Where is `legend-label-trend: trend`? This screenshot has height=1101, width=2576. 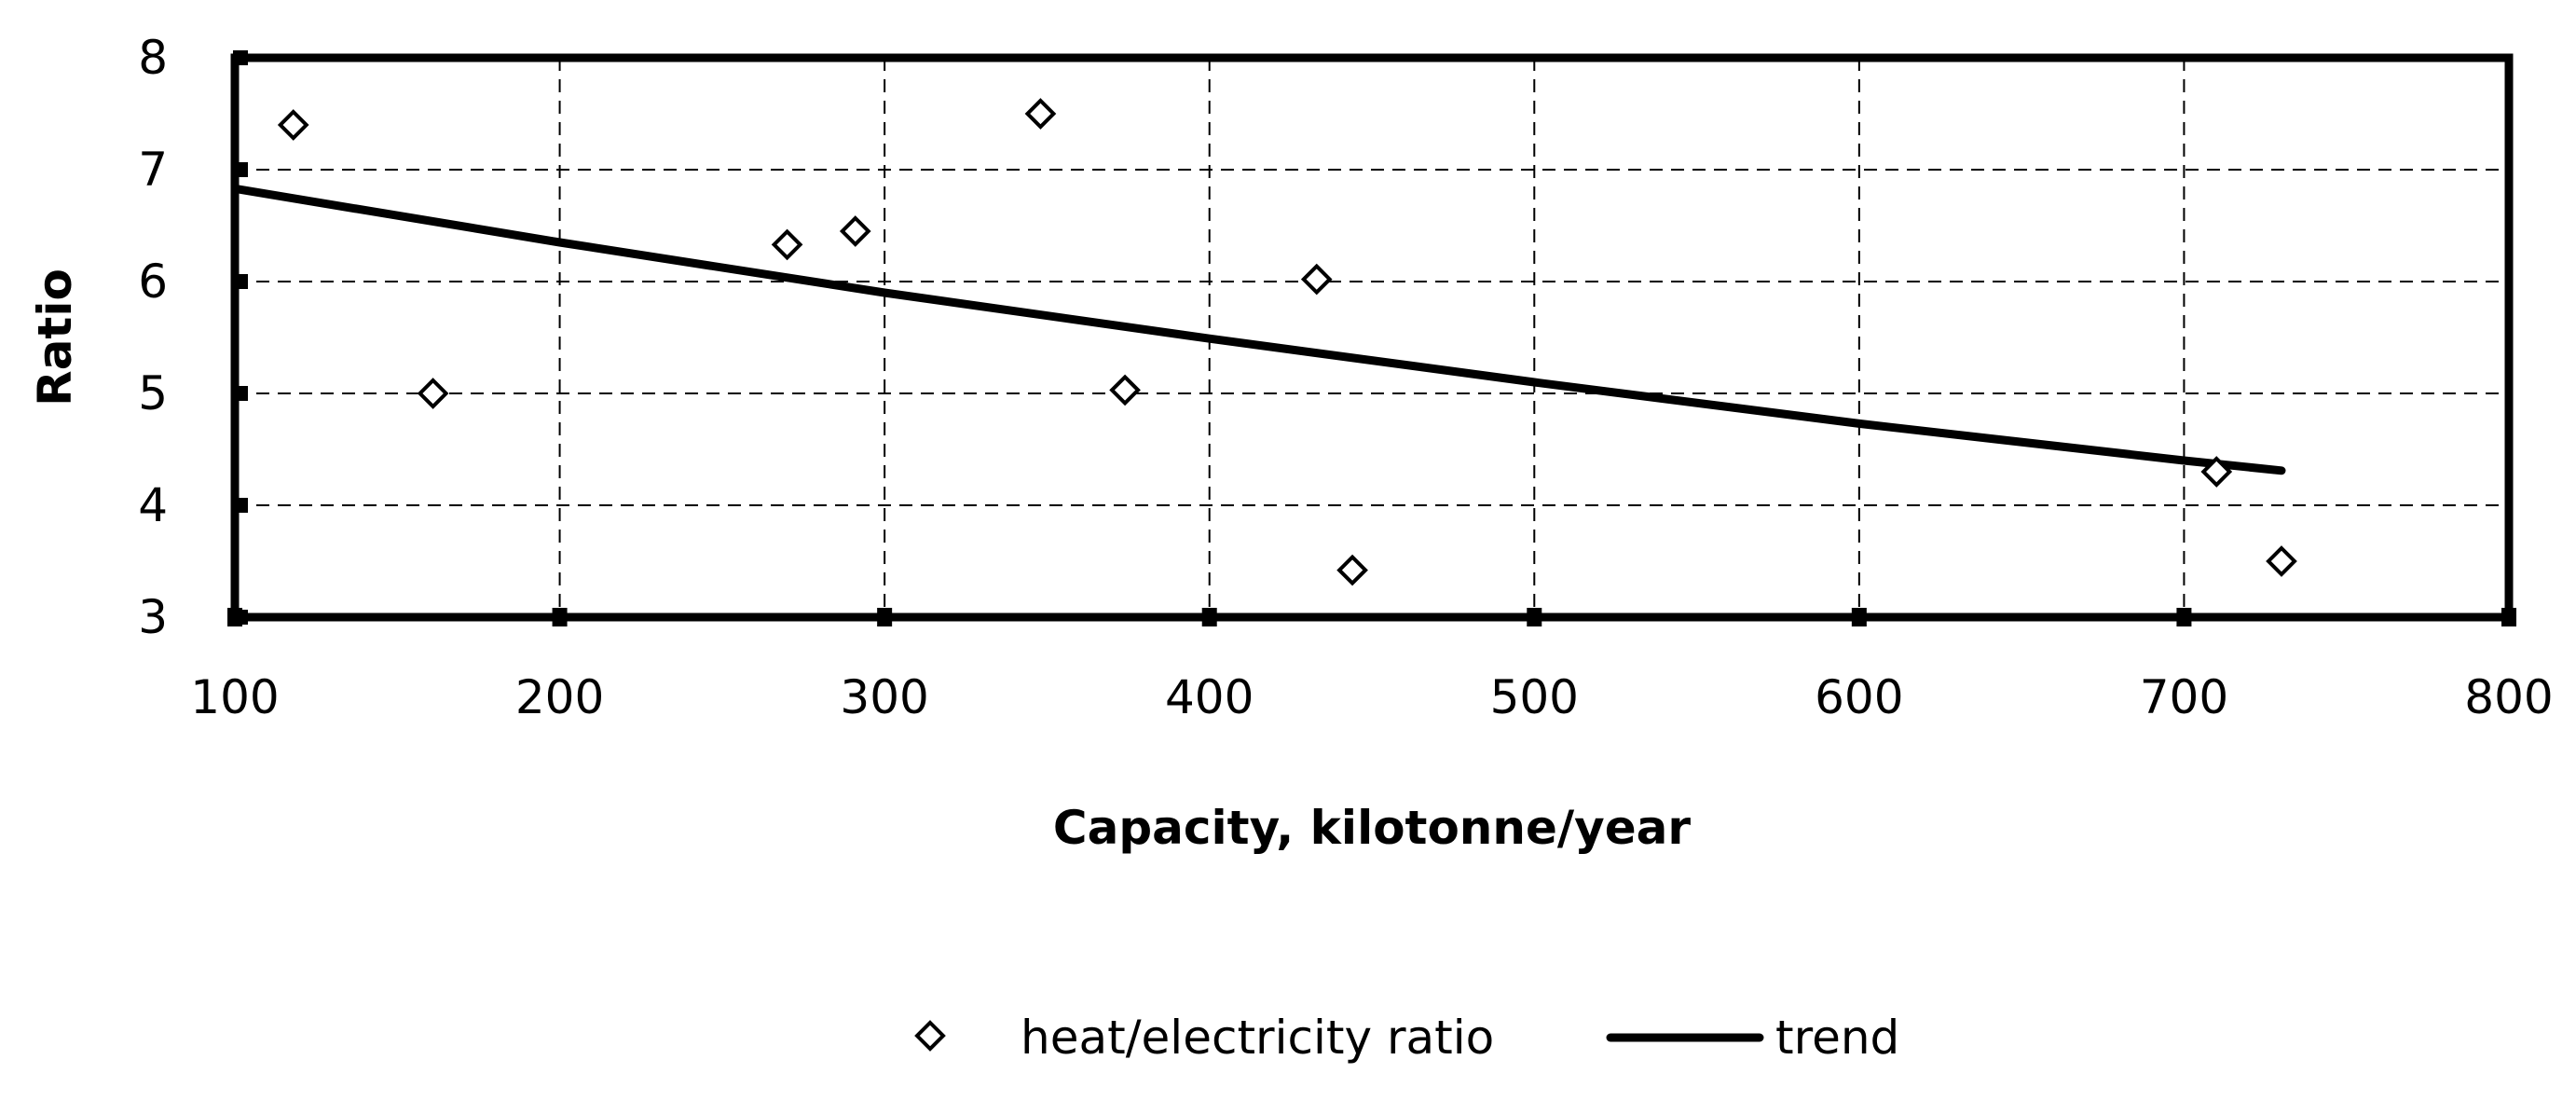 legend-label-trend: trend is located at coordinates (1837, 1038).